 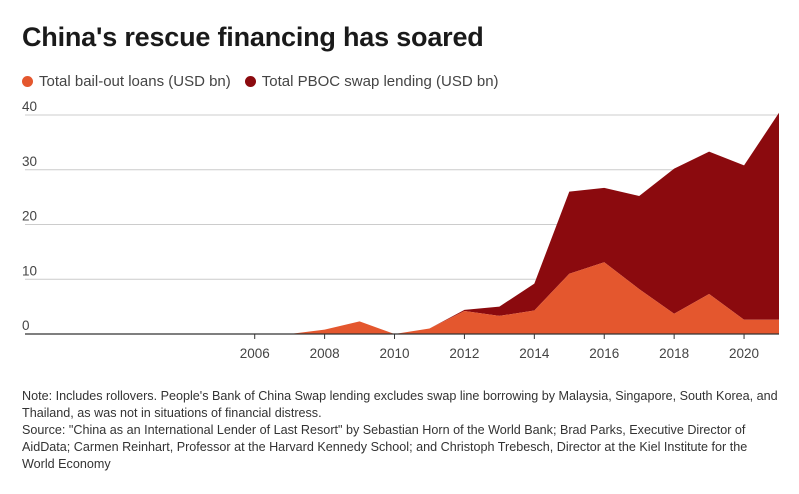 I want to click on y-tick-label-40: 40, so click(x=29, y=107).